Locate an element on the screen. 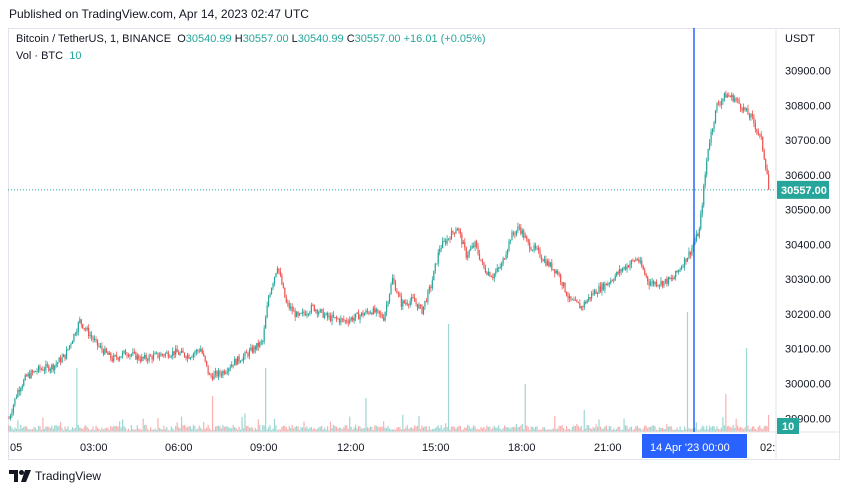 Image resolution: width=850 pixels, height=494 pixels. symbol-name: Bitcoin / TetherUS, 1, BINANCE is located at coordinates (94, 39).